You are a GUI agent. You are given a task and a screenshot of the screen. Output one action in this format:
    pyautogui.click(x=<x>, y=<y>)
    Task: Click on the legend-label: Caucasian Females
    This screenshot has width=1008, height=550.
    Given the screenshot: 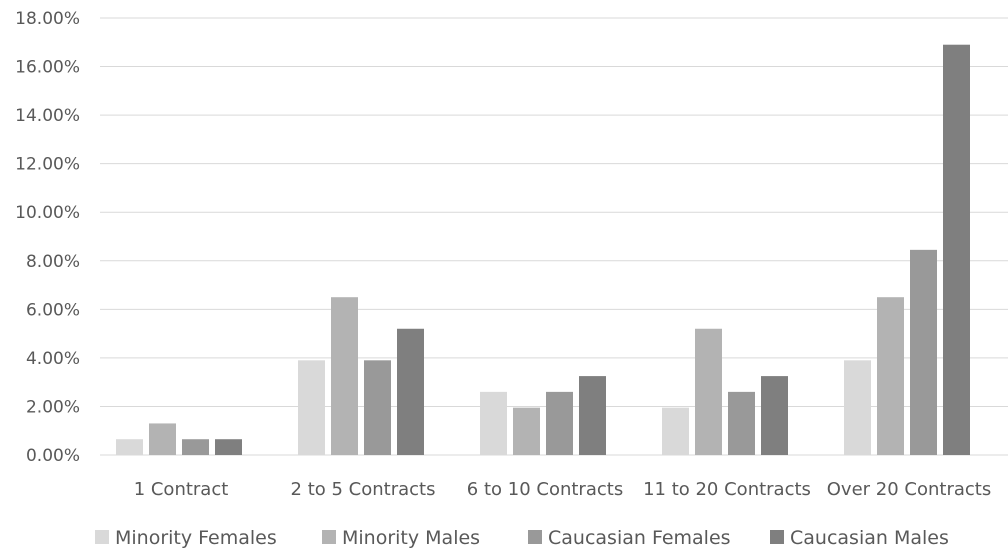 What is the action you would take?
    pyautogui.click(x=639, y=538)
    